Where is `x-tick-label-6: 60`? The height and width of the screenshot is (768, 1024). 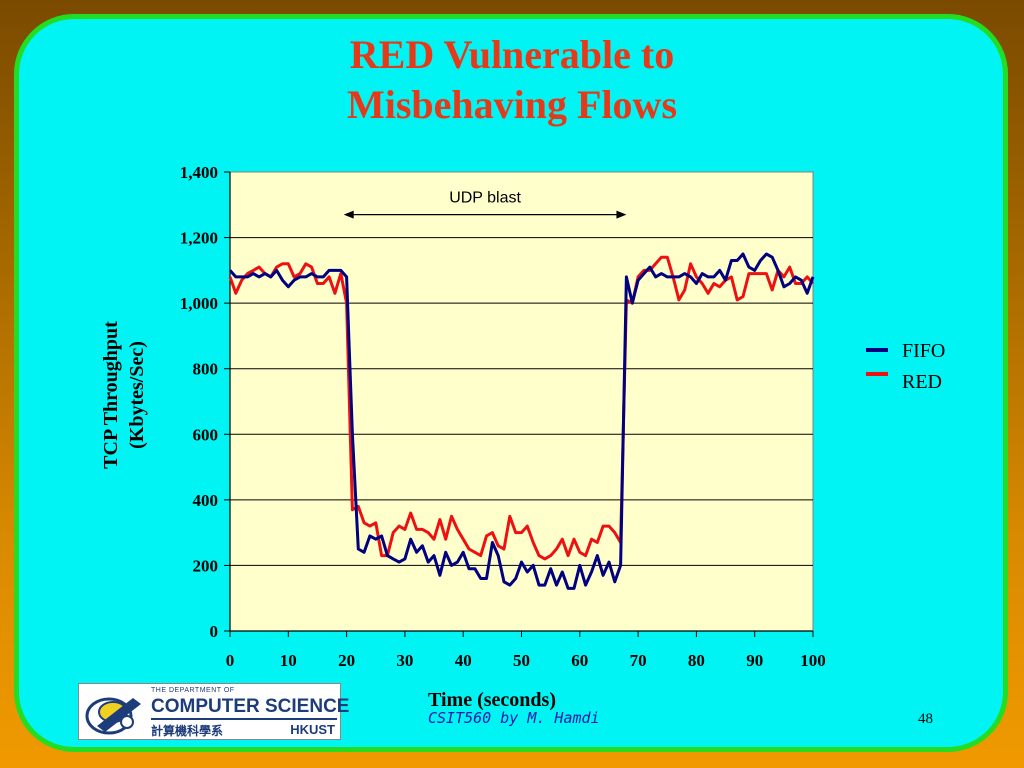
x-tick-label-6: 60 is located at coordinates (579, 660).